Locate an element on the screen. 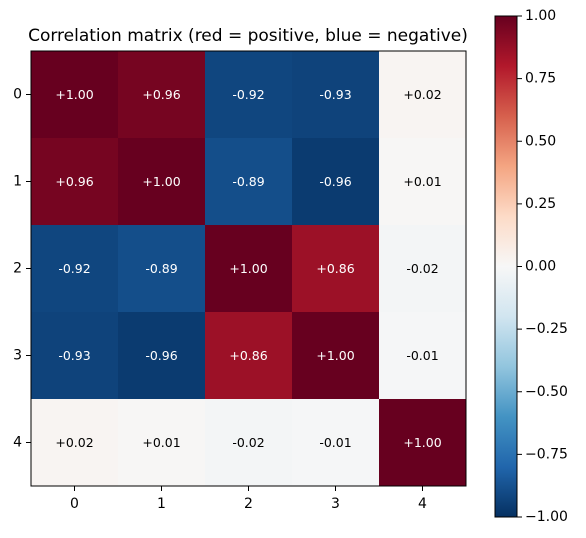  cell-label-2-1: -0.89 is located at coordinates (161, 268).